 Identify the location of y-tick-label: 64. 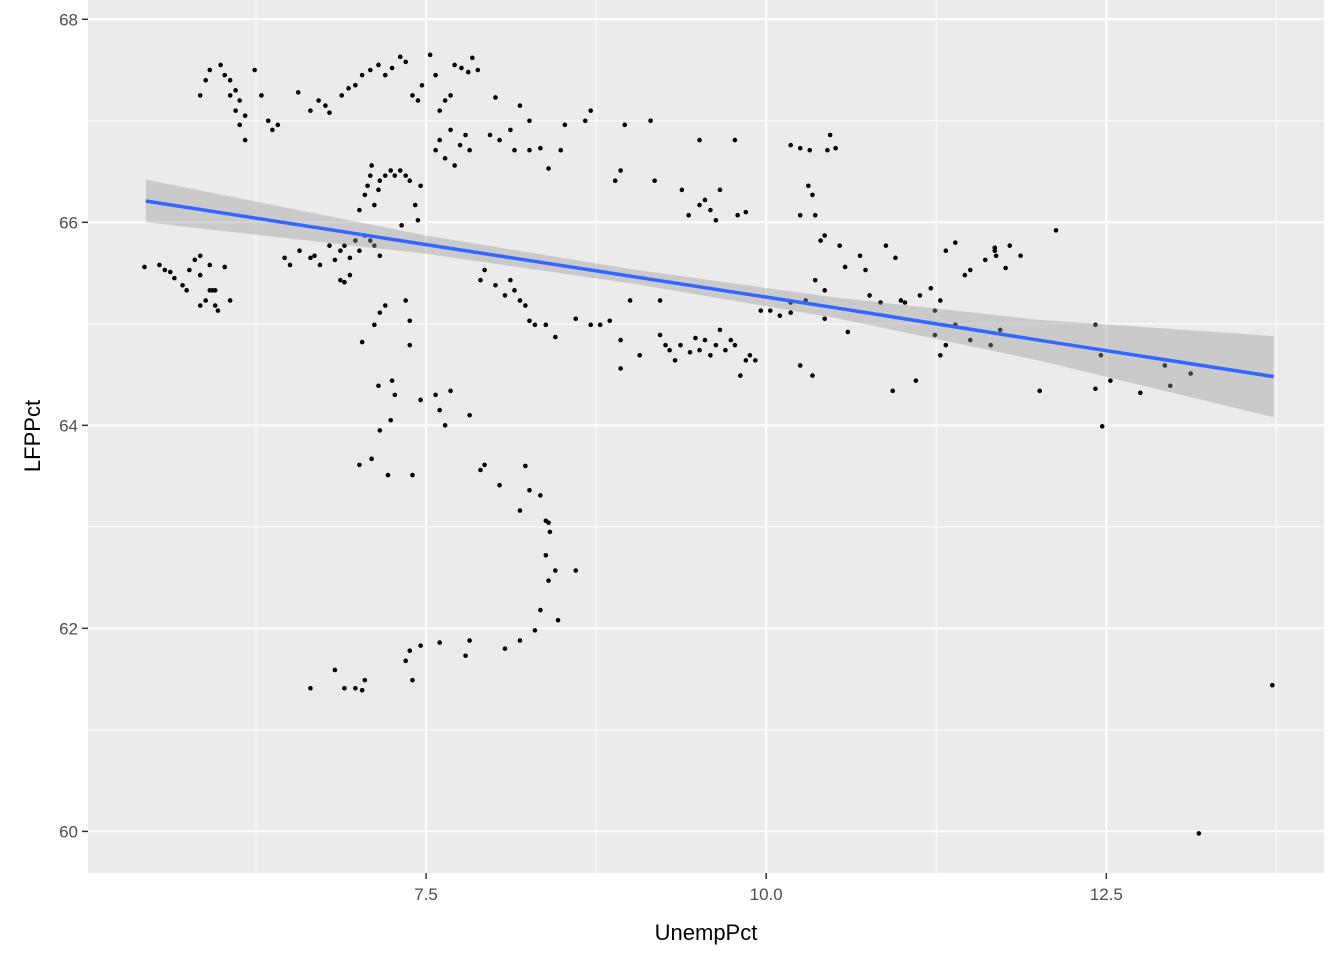
(68, 425).